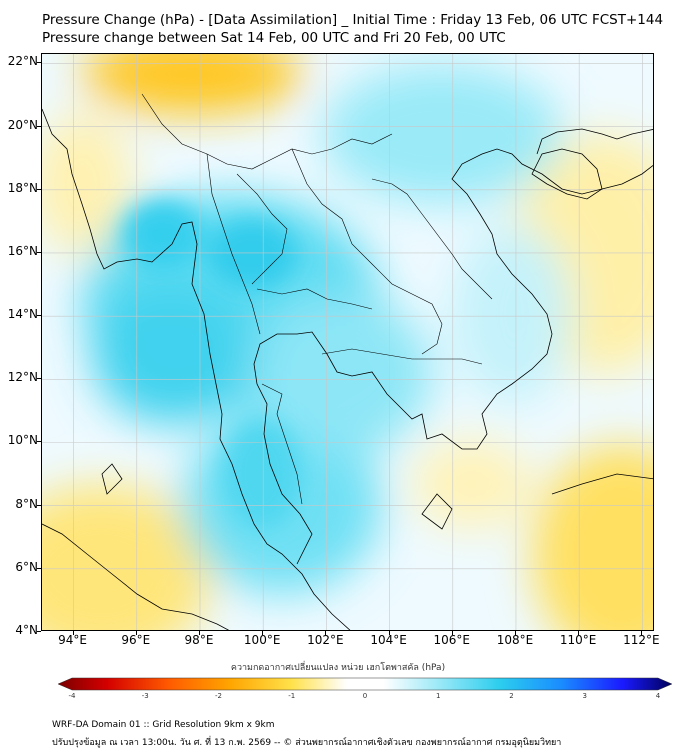 The width and height of the screenshot is (676, 756). Describe the element at coordinates (262, 229) in the screenshot. I see `province-lines-north` at that location.